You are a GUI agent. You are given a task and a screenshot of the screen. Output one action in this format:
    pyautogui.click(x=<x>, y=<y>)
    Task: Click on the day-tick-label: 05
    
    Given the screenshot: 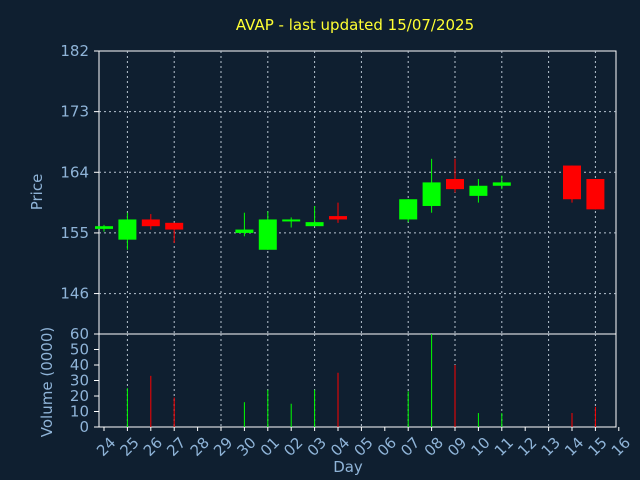 What is the action you would take?
    pyautogui.click(x=363, y=447)
    